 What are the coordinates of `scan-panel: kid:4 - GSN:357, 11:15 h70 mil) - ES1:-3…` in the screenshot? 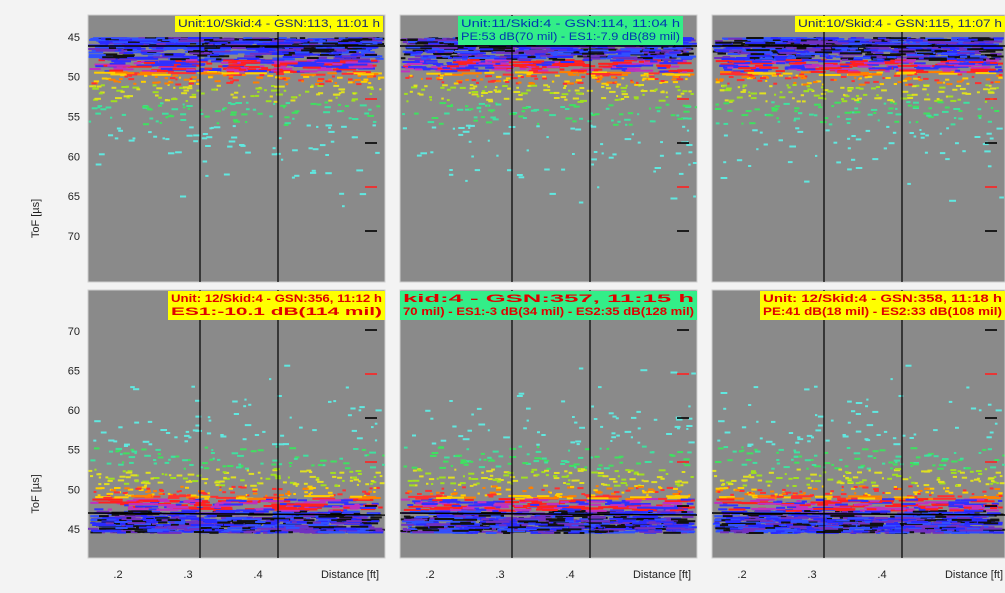 It's located at (548, 424).